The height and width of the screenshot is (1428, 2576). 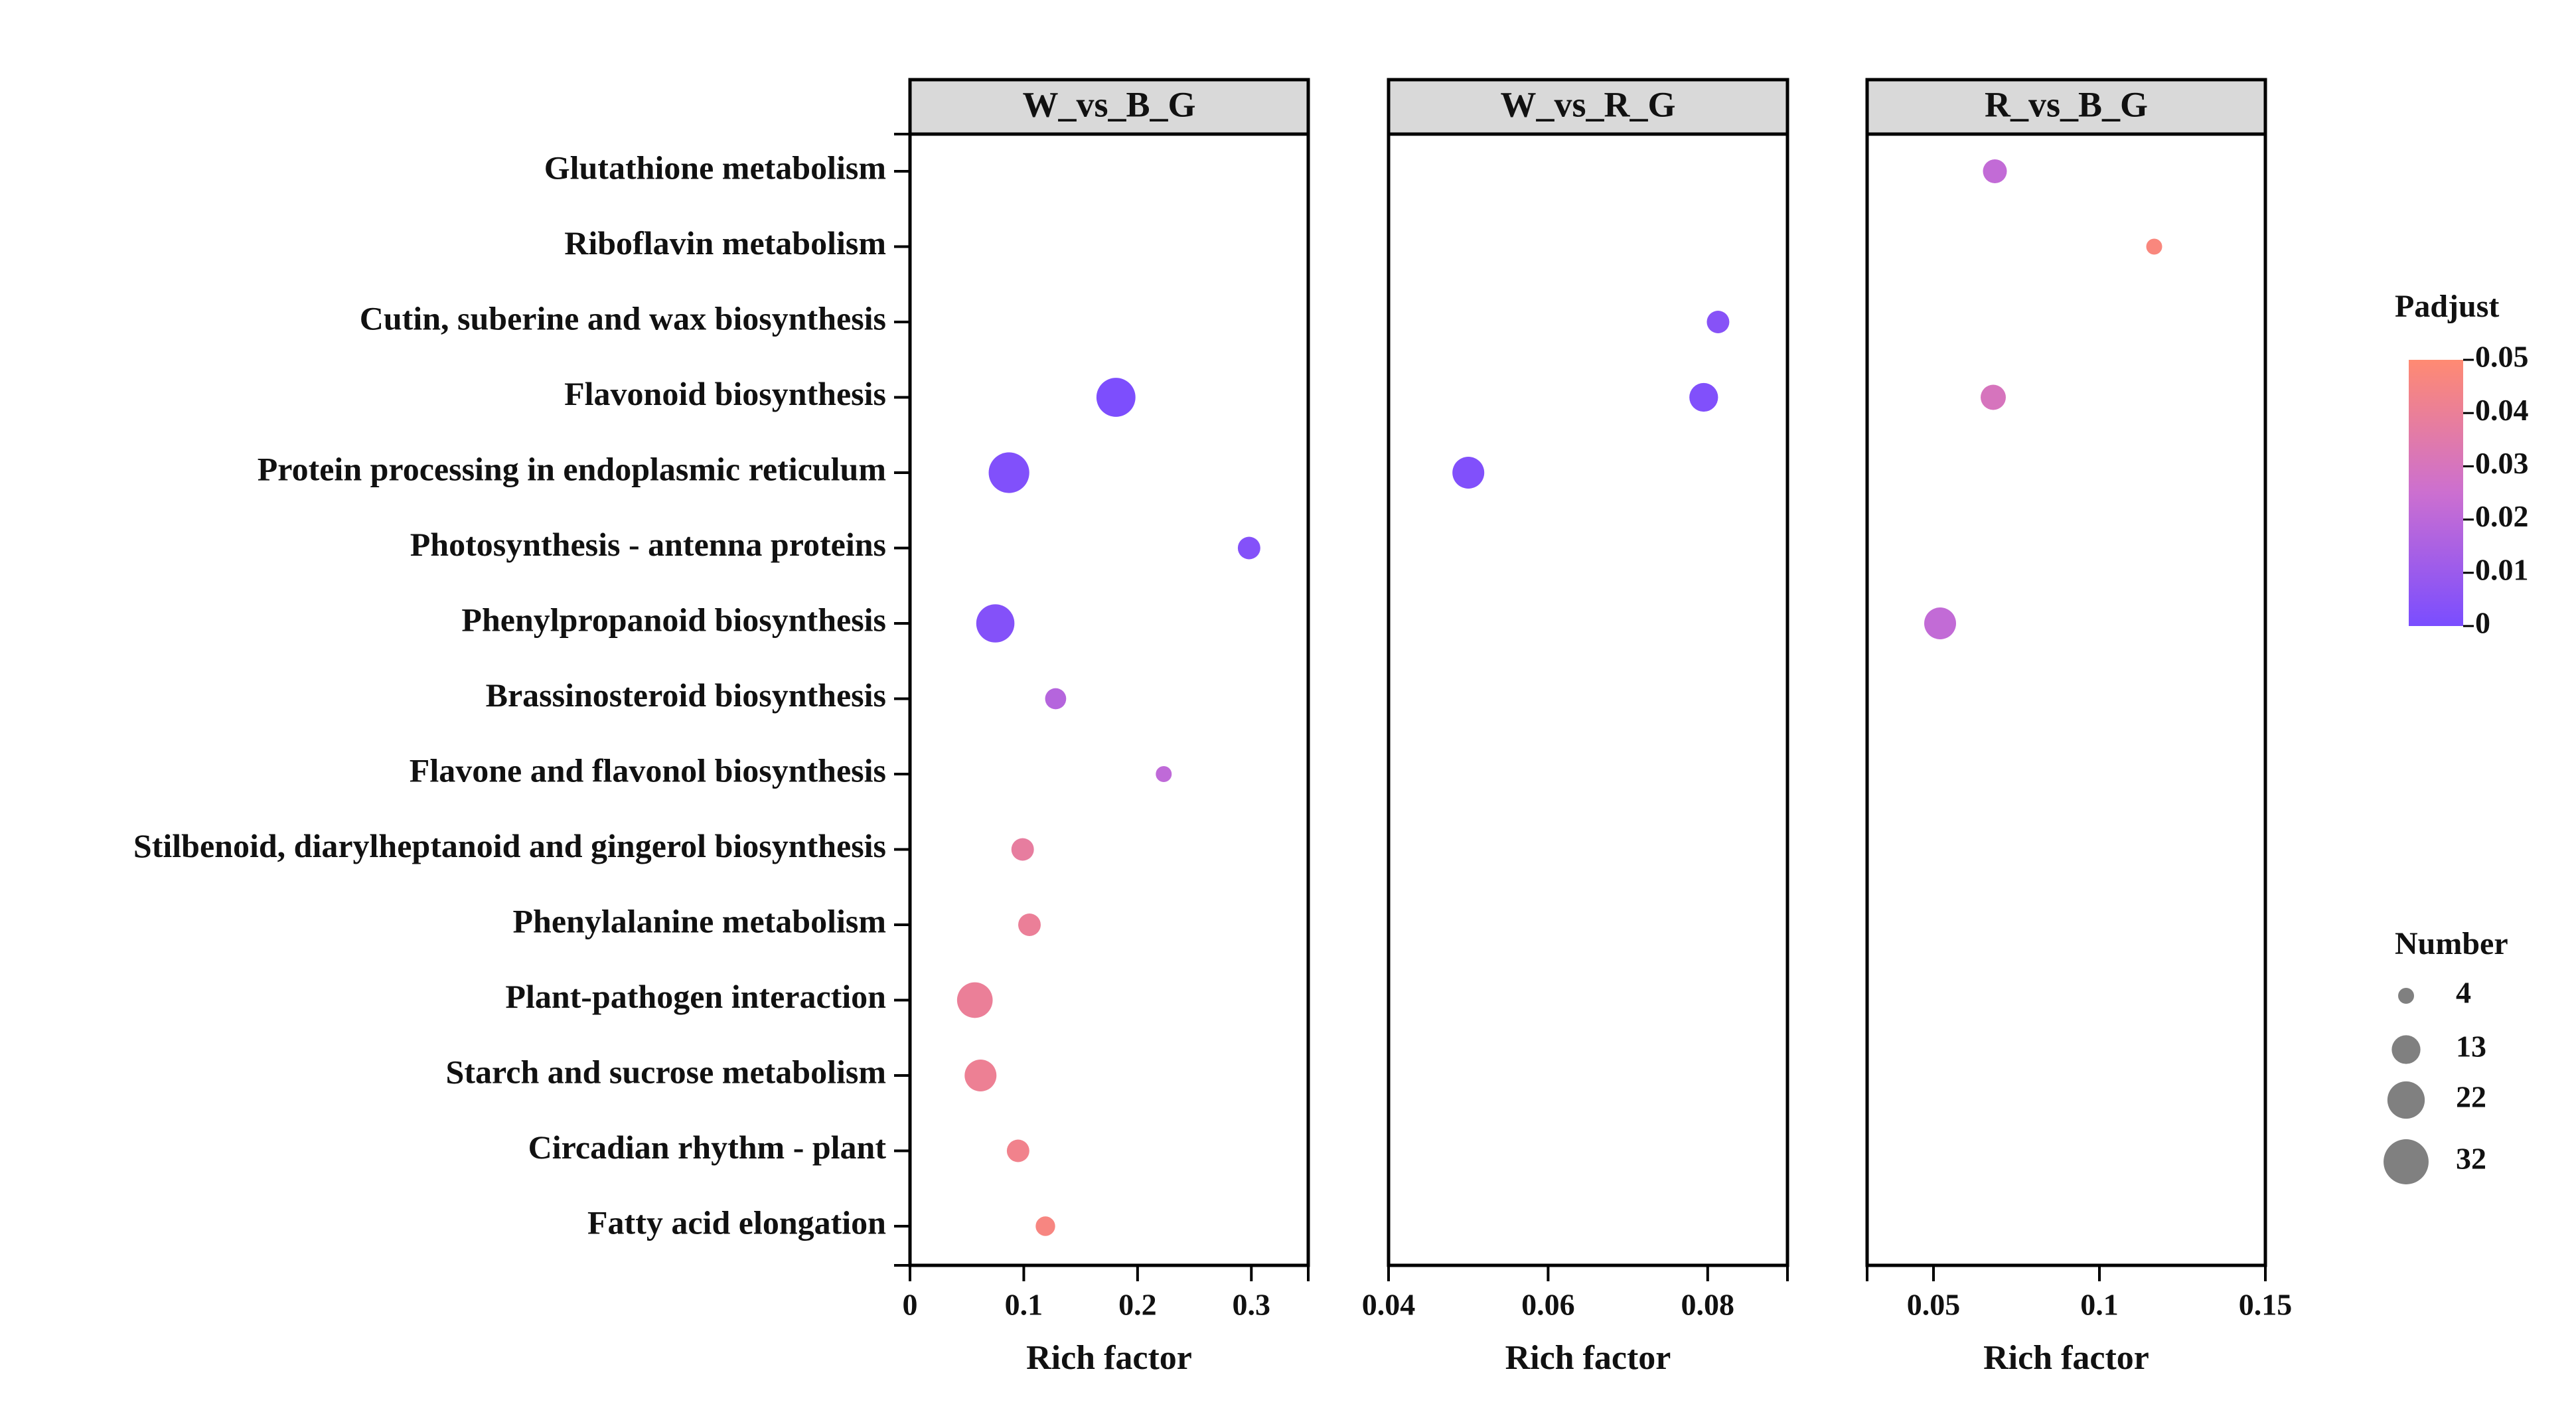 I want to click on x-tick-label: 0, so click(x=910, y=1305).